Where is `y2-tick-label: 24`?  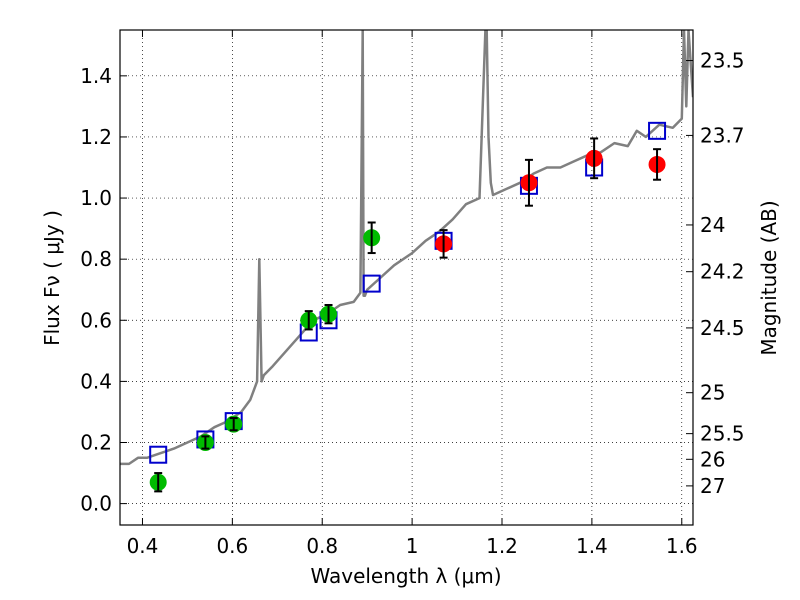 y2-tick-label: 24 is located at coordinates (712, 225).